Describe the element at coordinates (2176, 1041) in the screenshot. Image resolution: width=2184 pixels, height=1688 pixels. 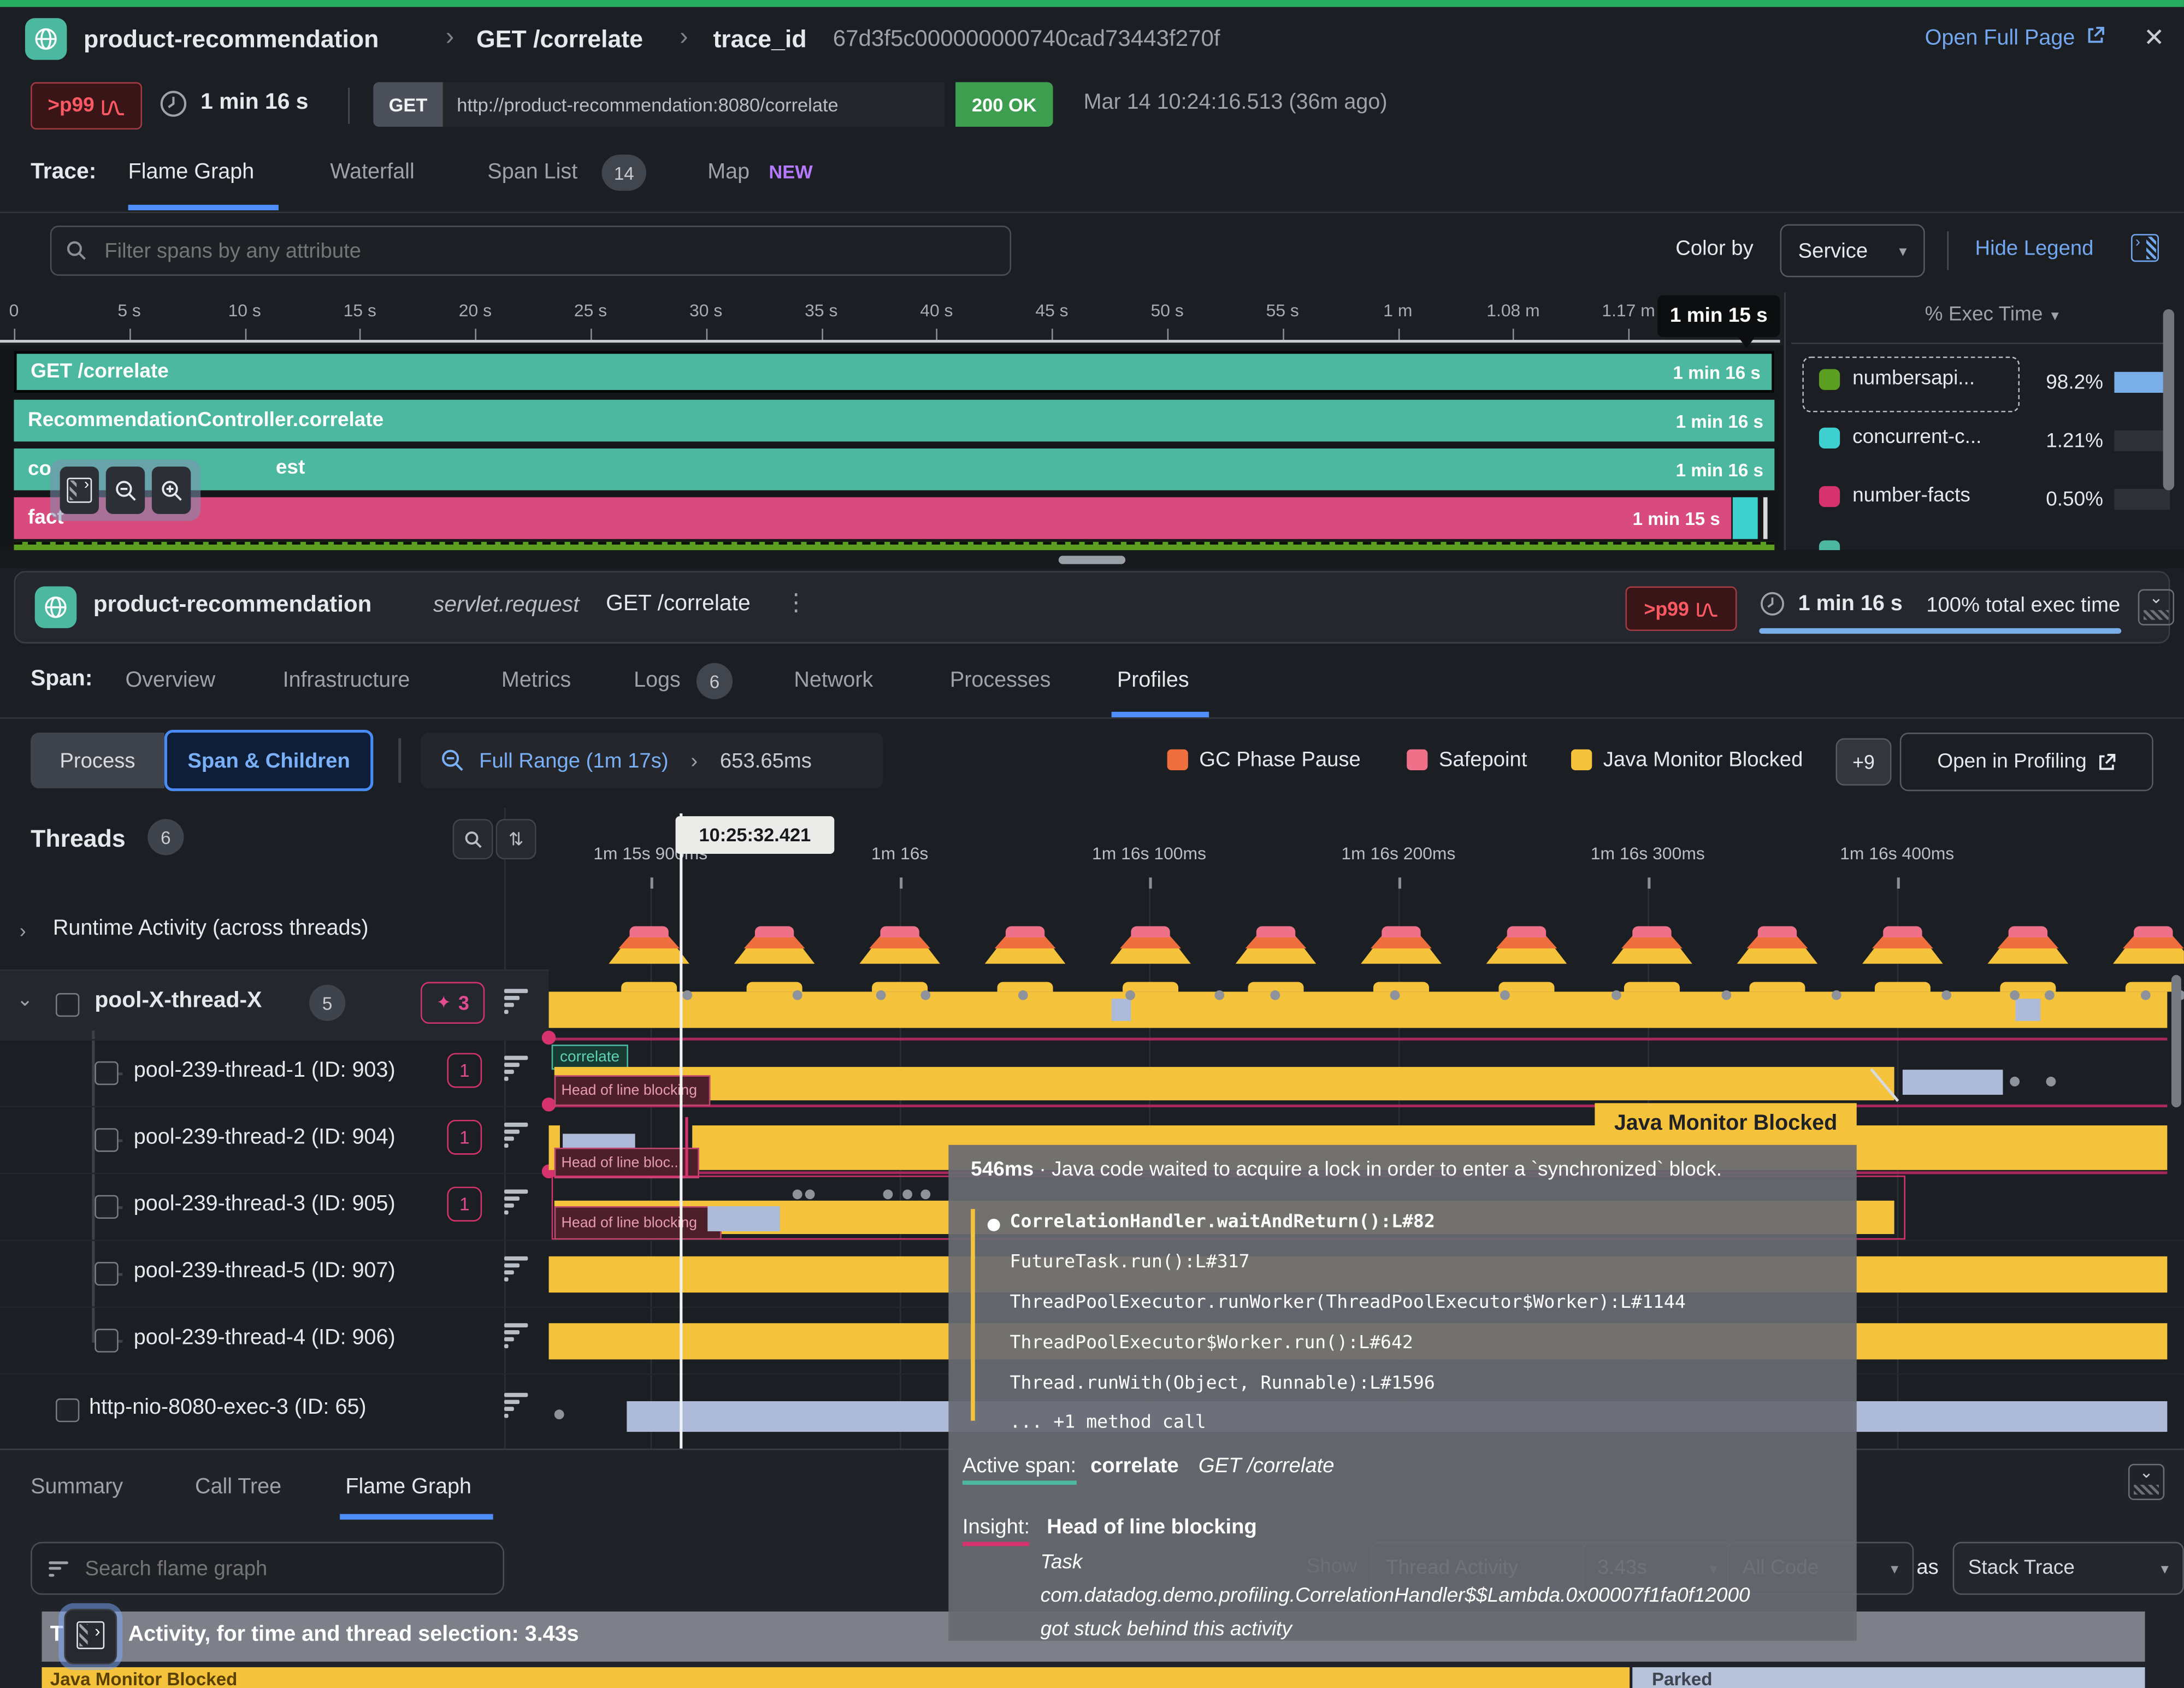
I see `threads-scrollbar` at that location.